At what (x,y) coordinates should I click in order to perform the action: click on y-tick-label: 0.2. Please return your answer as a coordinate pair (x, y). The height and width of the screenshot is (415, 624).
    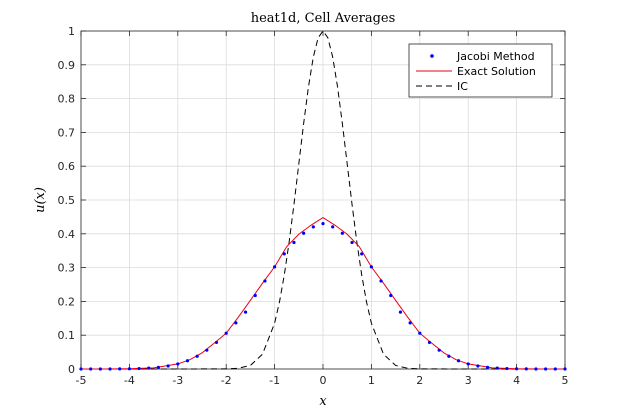
    Looking at the image, I should click on (67, 301).